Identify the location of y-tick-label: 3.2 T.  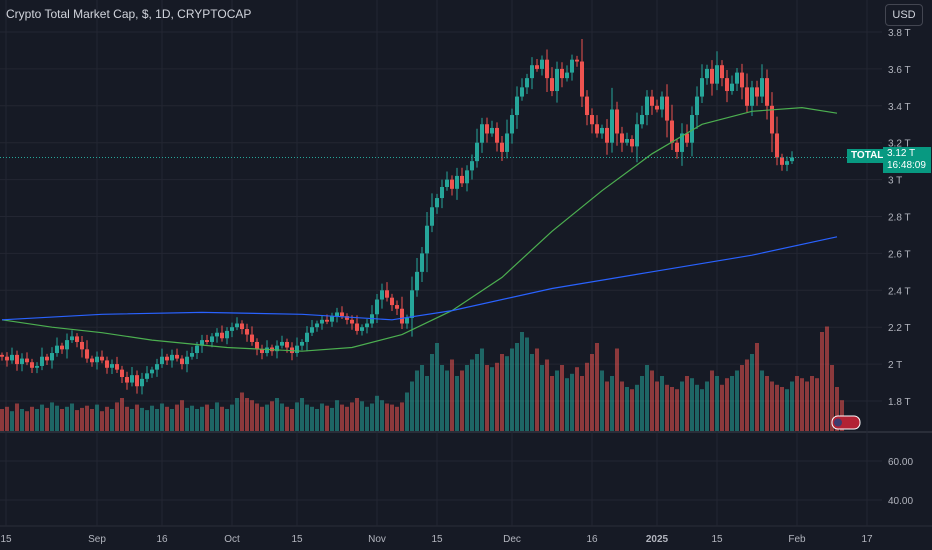
(899, 144).